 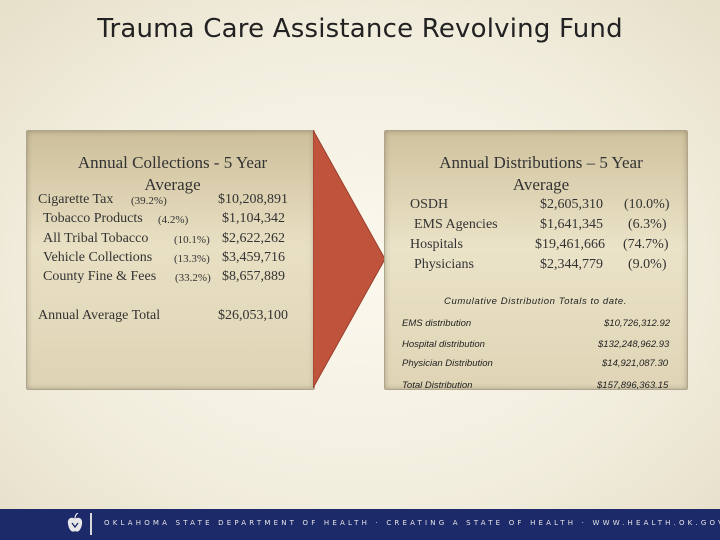 What do you see at coordinates (571, 204) in the screenshot?
I see `distributions-row-value: $2,605,310` at bounding box center [571, 204].